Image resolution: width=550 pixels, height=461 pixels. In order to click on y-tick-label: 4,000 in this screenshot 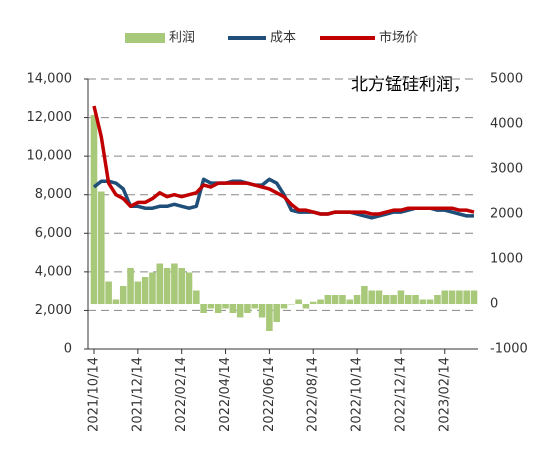, I will do `click(53, 271)`.